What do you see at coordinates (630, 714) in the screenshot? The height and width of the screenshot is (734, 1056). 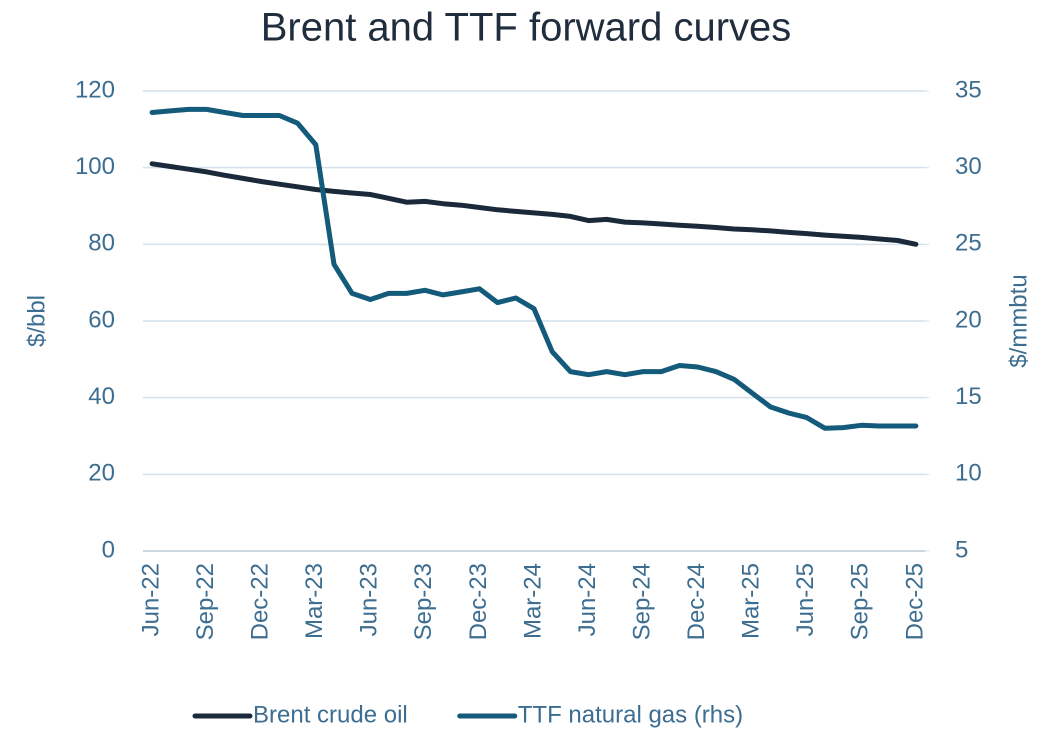 I see `legend-label: TTF natural gas (rhs)` at bounding box center [630, 714].